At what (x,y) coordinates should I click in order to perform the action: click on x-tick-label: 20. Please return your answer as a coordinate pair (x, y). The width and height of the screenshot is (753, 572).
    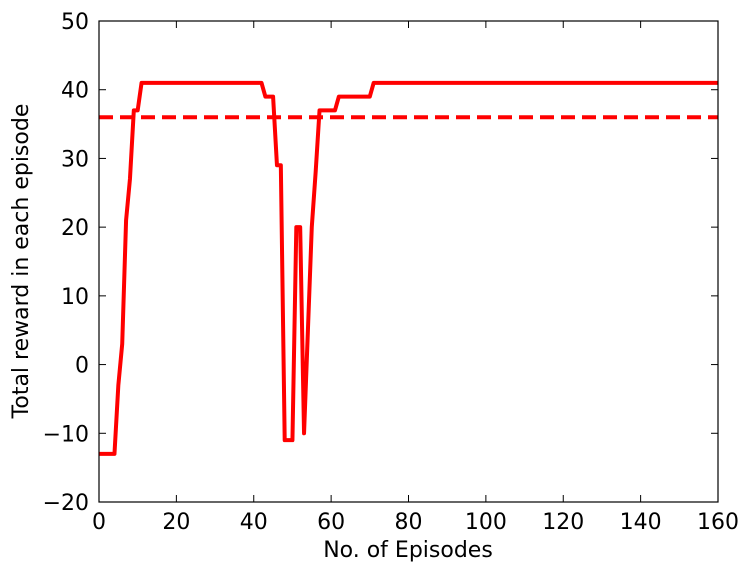
    Looking at the image, I should click on (176, 522).